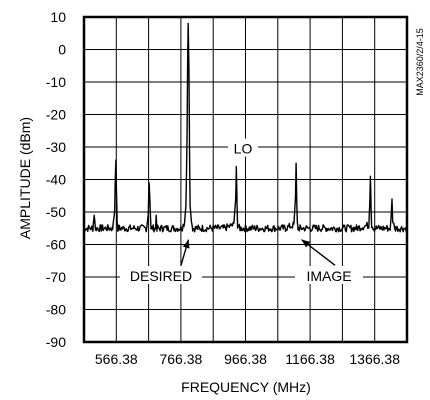 This screenshot has width=430, height=400. Describe the element at coordinates (56, 342) in the screenshot. I see `y-tick-label: -90` at that location.